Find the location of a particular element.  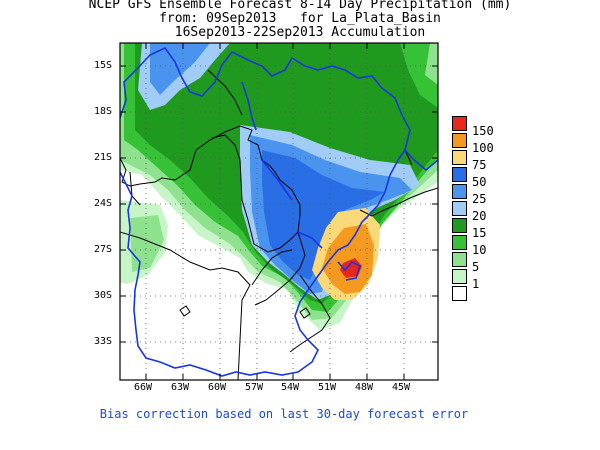

precip-area-5mm-west is located at coordinates (147, 243).